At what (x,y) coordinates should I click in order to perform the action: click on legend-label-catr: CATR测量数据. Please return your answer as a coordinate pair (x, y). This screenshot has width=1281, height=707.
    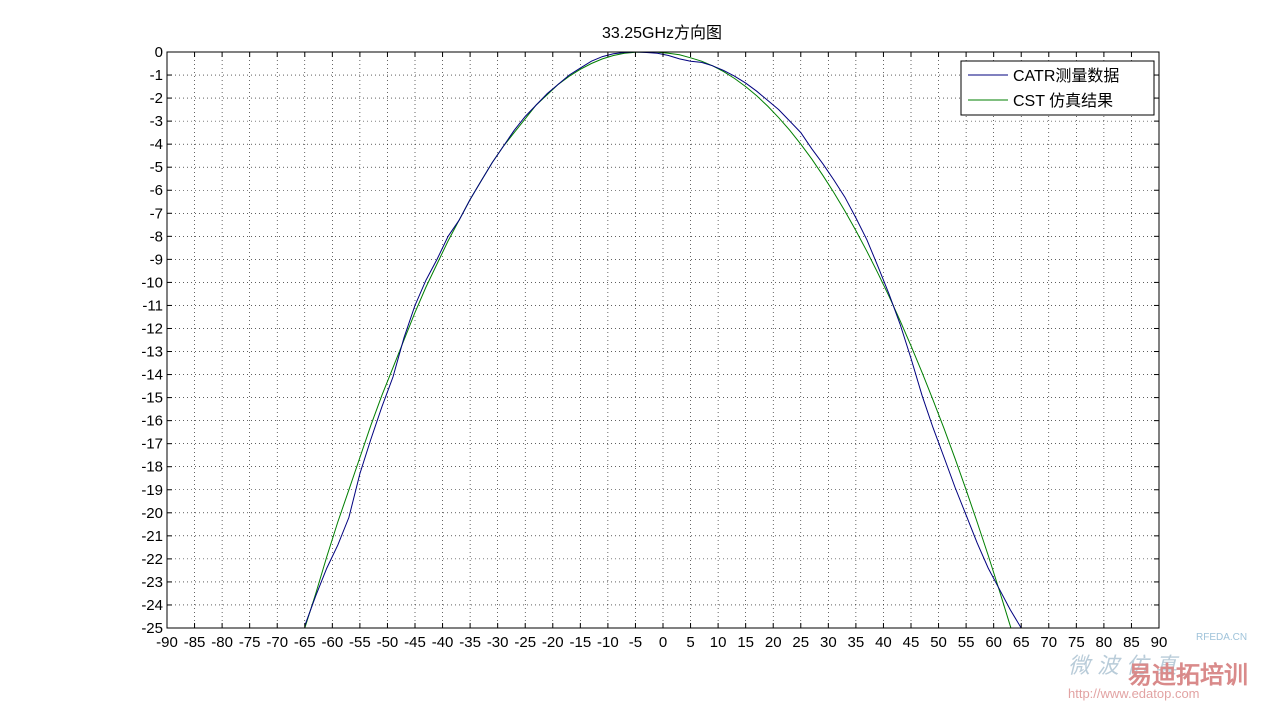
    Looking at the image, I should click on (1066, 76).